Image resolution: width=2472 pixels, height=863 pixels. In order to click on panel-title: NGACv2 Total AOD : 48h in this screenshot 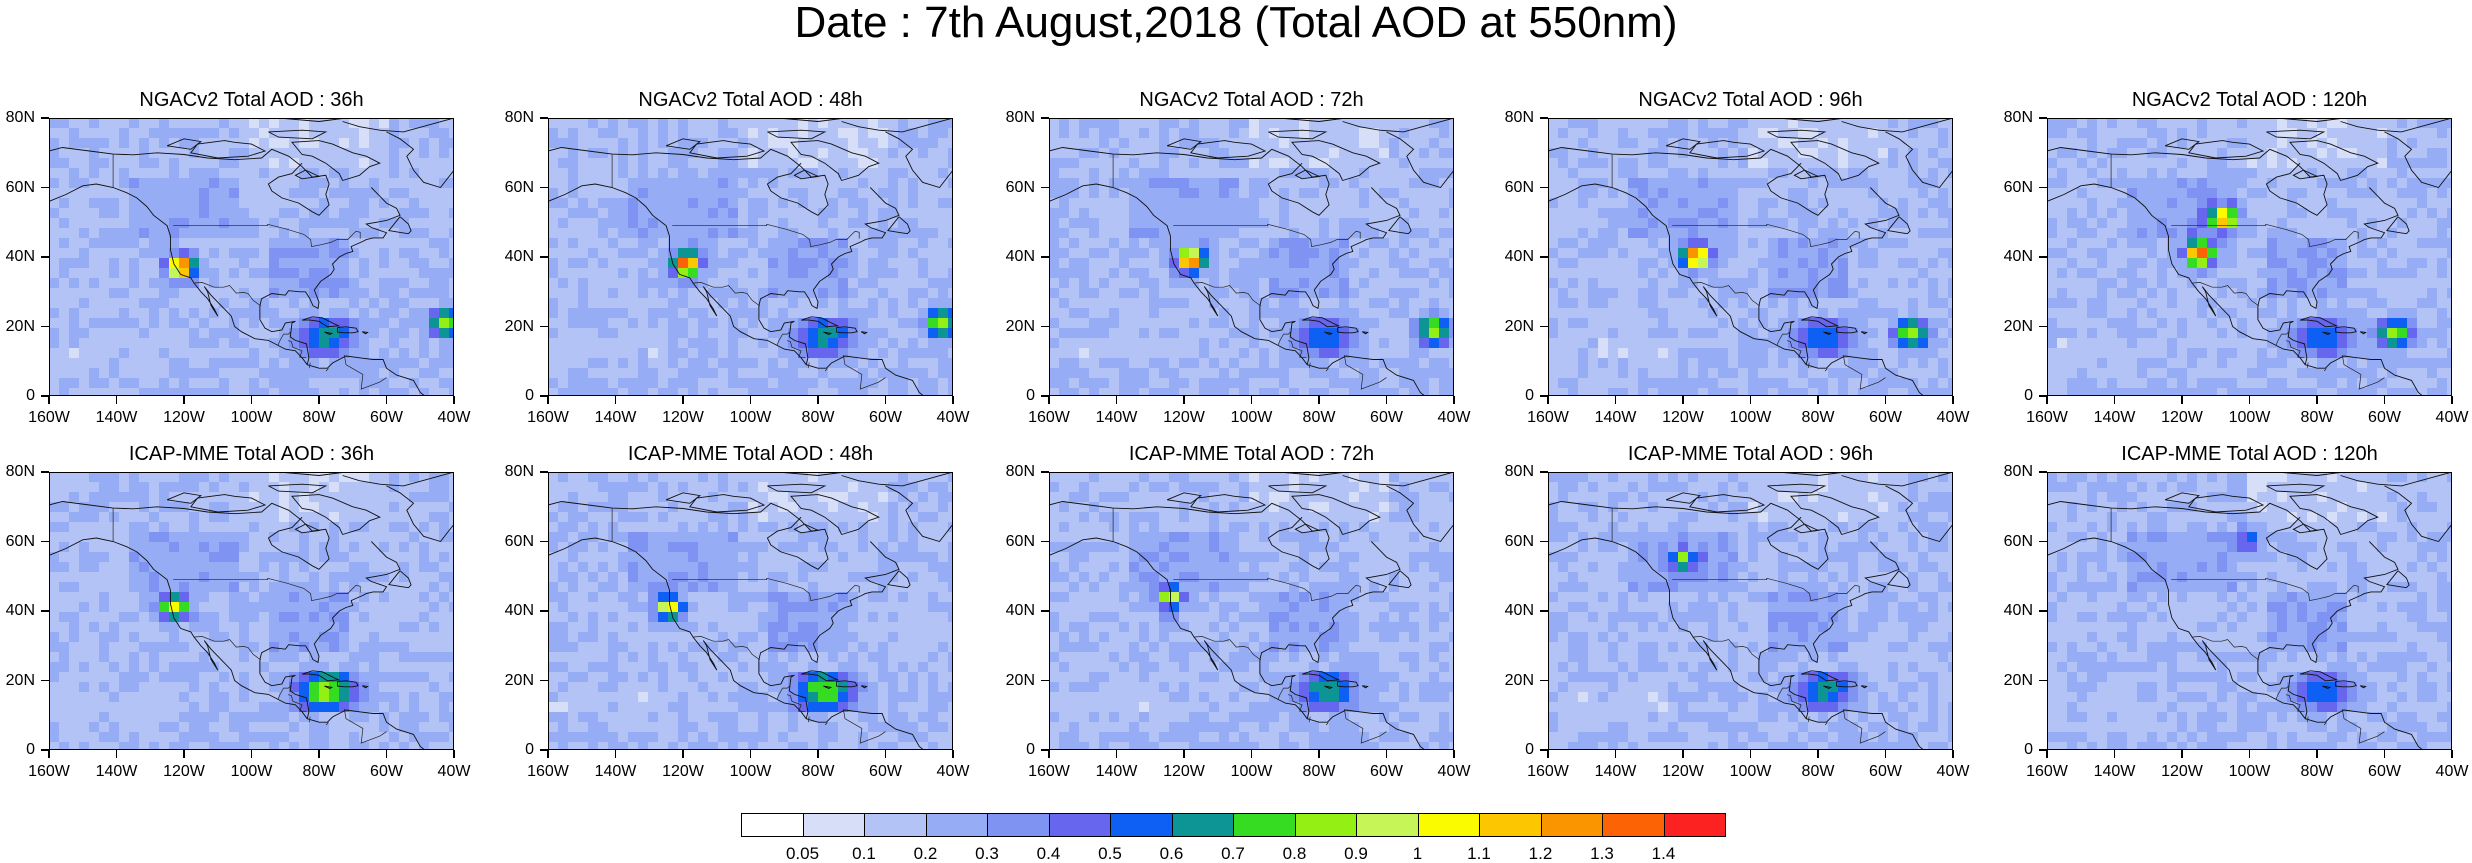, I will do `click(750, 100)`.